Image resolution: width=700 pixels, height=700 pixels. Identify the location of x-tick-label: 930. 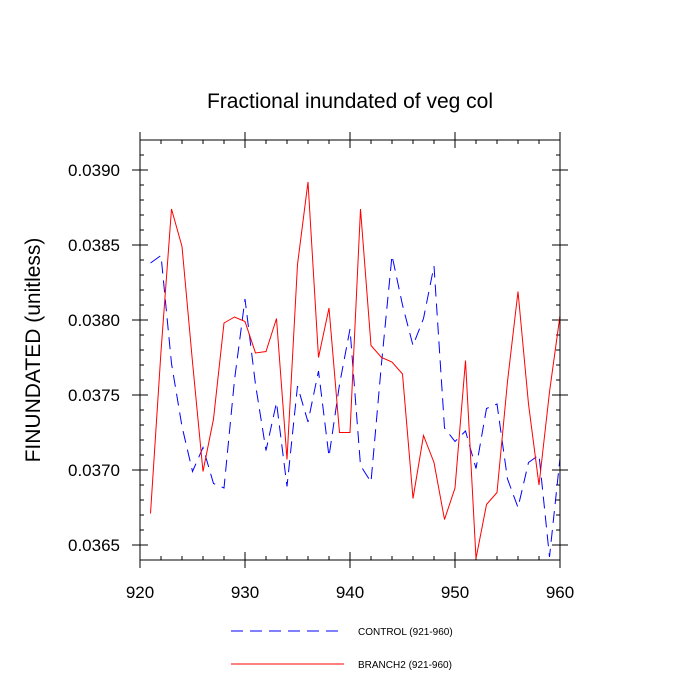
(245, 592).